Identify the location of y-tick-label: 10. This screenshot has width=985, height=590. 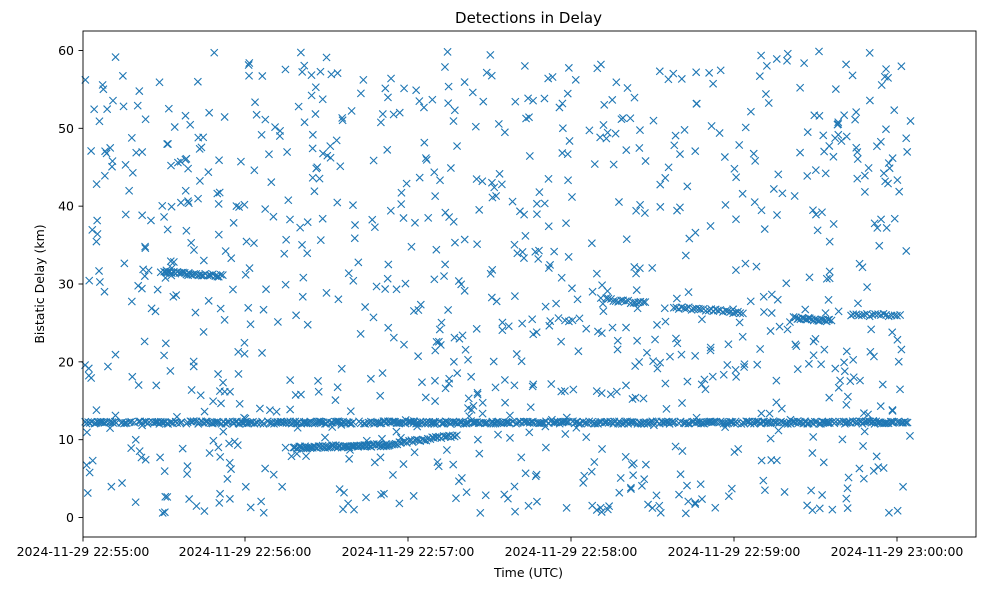
(66, 439).